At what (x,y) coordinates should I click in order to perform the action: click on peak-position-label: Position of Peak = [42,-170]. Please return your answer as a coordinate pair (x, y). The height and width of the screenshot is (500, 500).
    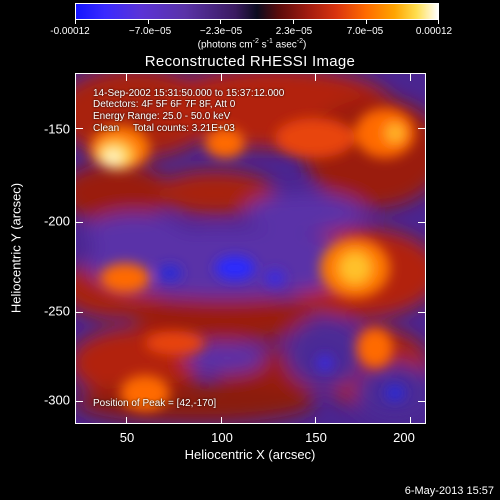
    Looking at the image, I should click on (155, 403).